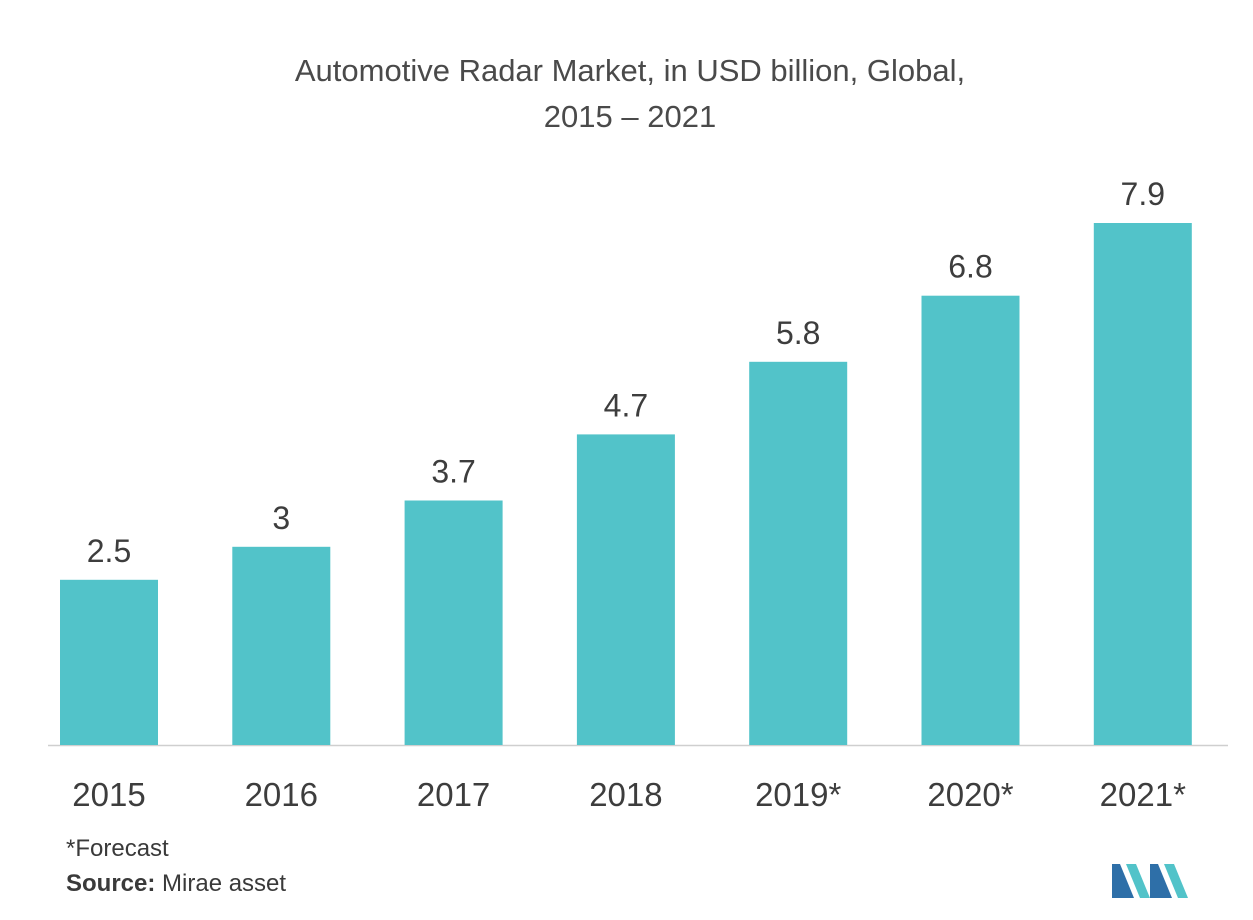 This screenshot has height=920, width=1253. Describe the element at coordinates (109, 551) in the screenshot. I see `data-label: 2.5` at that location.